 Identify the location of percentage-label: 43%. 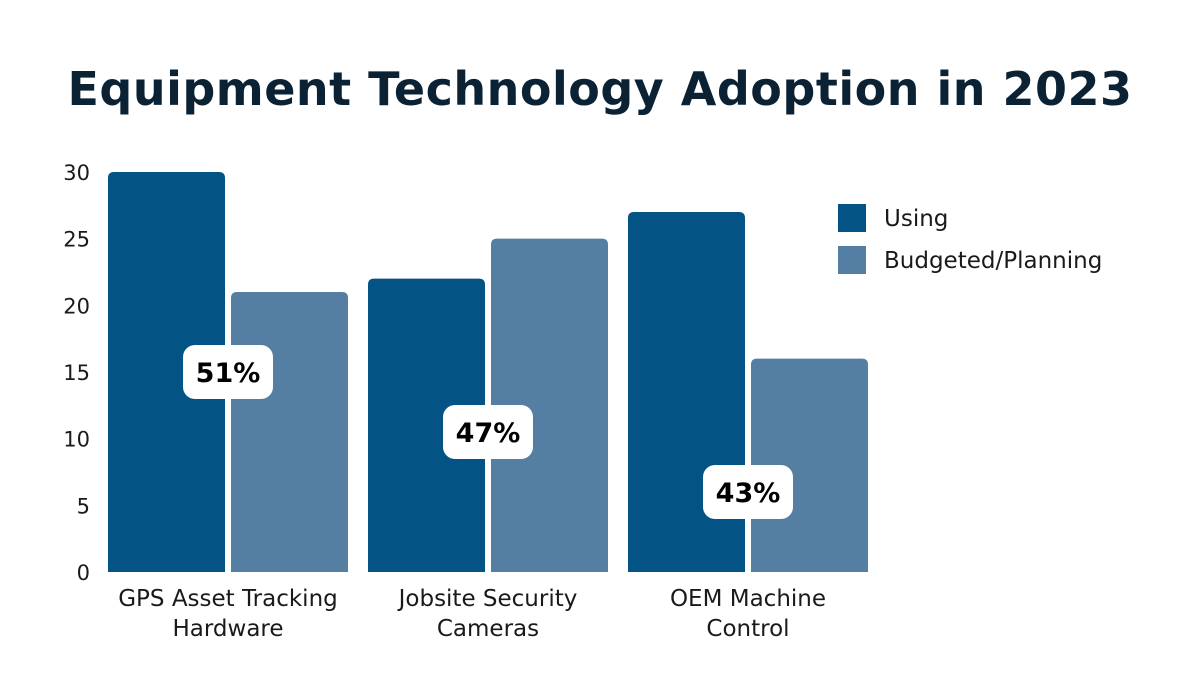
(748, 493).